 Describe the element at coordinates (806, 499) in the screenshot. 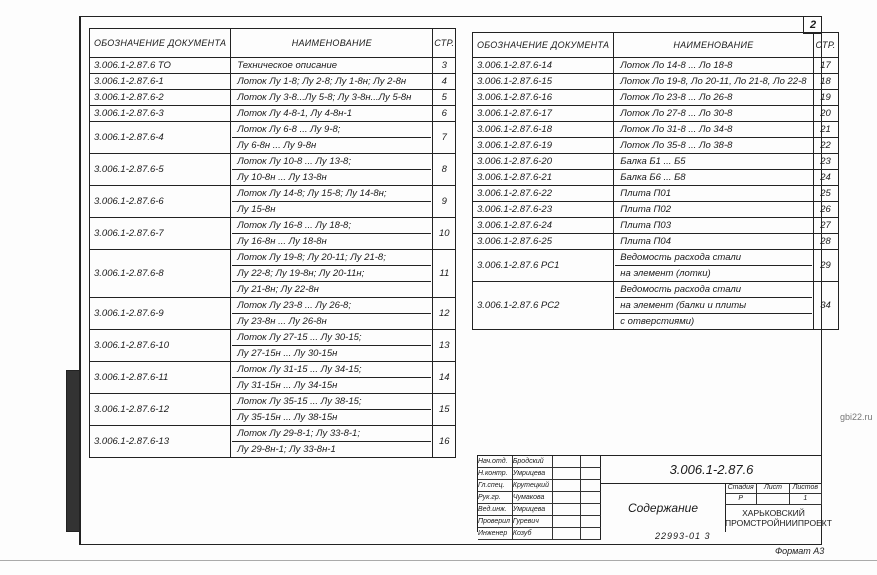

I see `sheets-value: 1` at that location.